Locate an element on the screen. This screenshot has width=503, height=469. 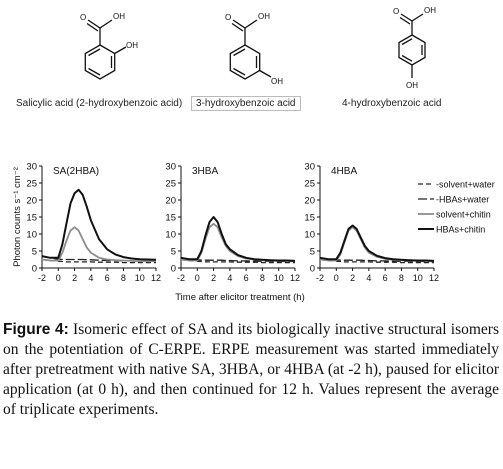
legend-label: -HBAs+water is located at coordinates (462, 200).